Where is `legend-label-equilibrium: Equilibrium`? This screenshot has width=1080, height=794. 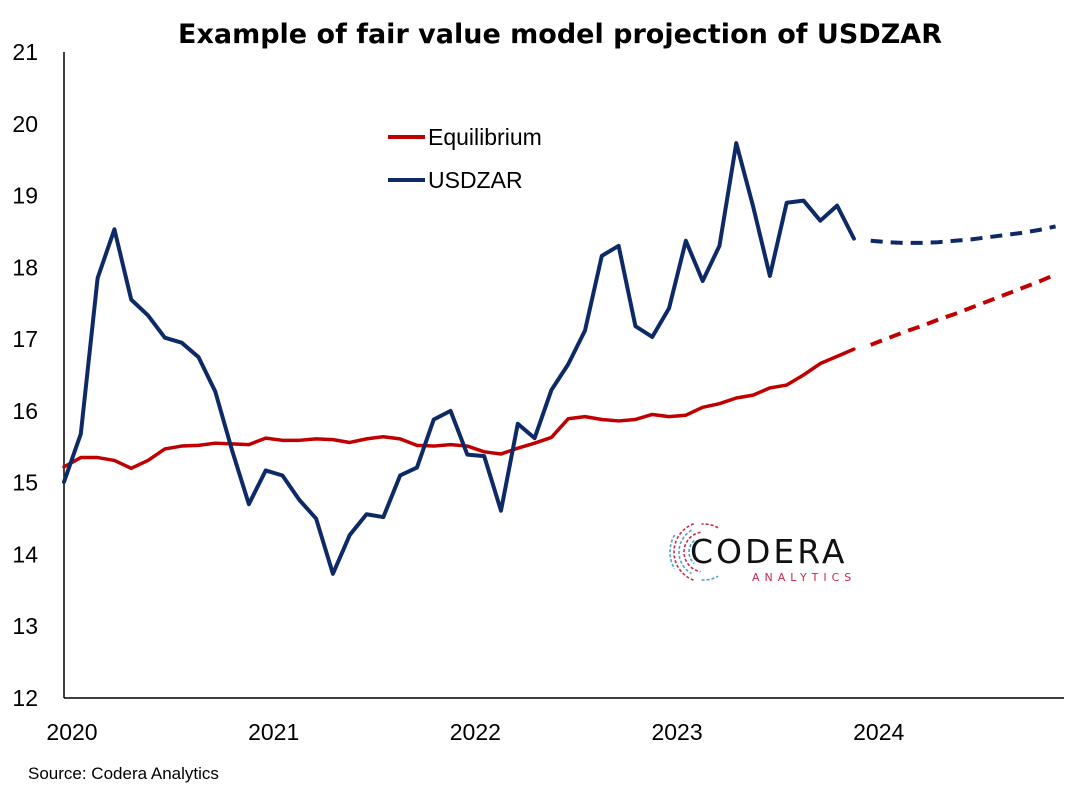 legend-label-equilibrium: Equilibrium is located at coordinates (485, 137).